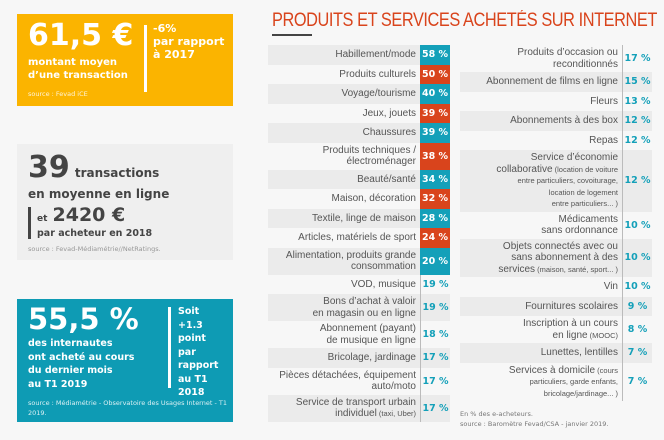 The width and height of the screenshot is (664, 440). What do you see at coordinates (637, 306) in the screenshot?
I see `row-value: 9 %` at bounding box center [637, 306].